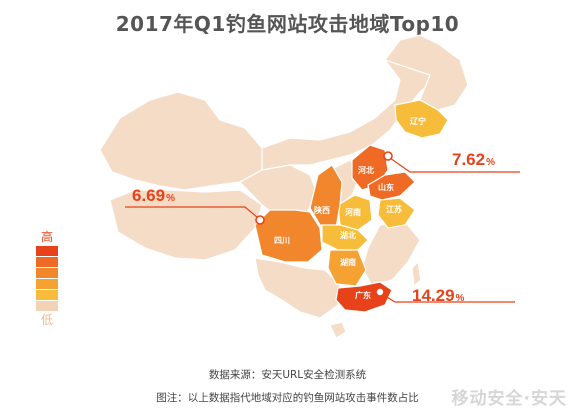 This screenshot has width=575, height=420. I want to click on caption-note: 图注：以上数据指代地域对应的钓鱼网站攻击事件数占比, so click(287, 398).